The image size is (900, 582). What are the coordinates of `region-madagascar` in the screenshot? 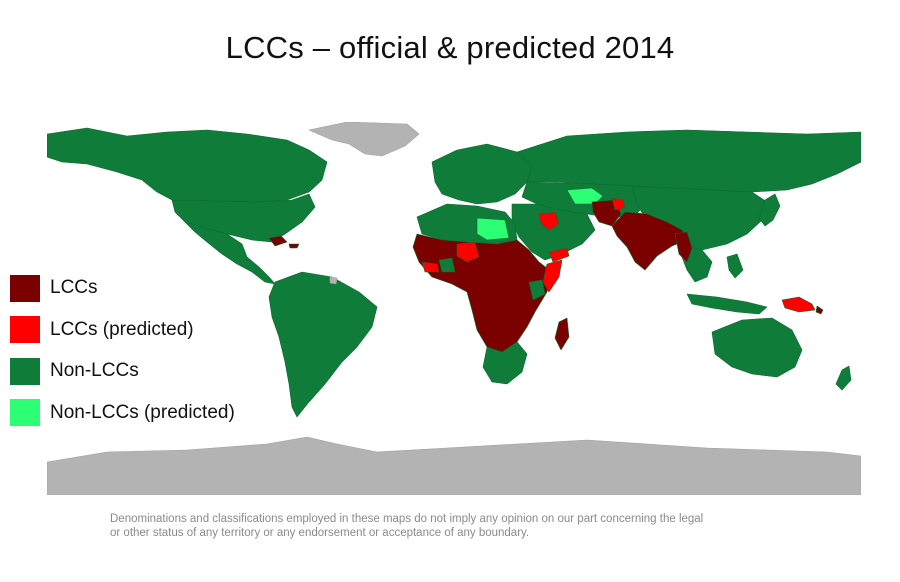 It's located at (562, 334).